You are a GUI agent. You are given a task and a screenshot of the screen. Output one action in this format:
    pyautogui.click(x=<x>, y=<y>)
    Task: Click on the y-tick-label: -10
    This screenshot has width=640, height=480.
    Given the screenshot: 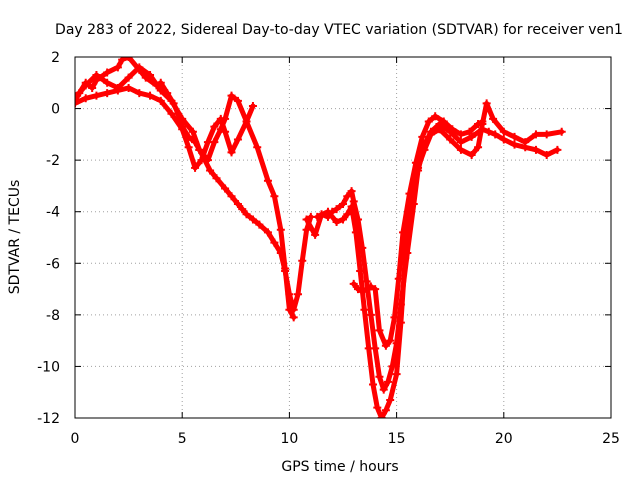 What is the action you would take?
    pyautogui.click(x=48, y=367)
    